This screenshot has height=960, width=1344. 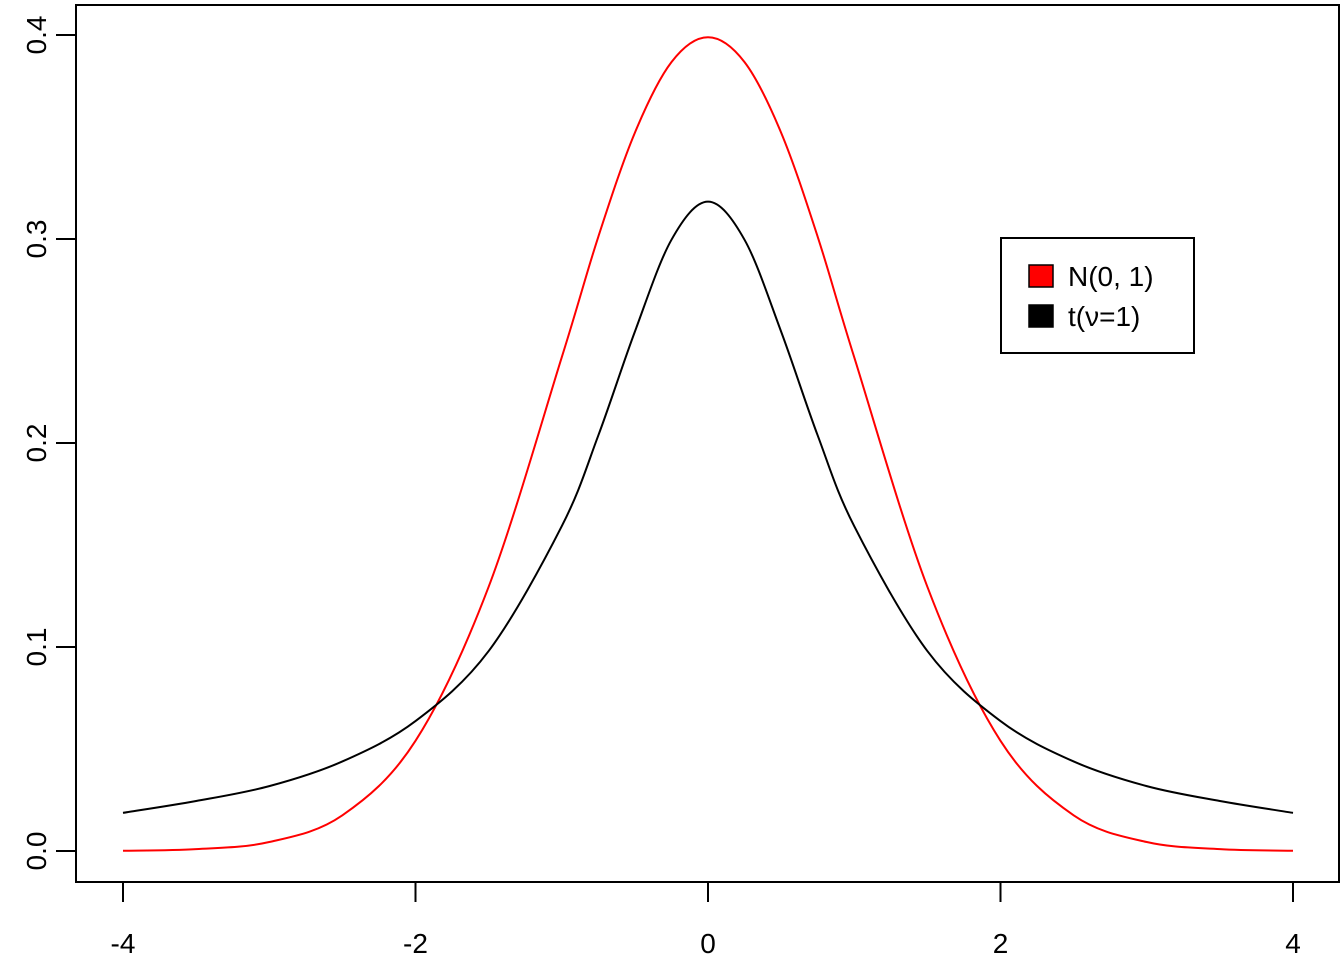 I want to click on y-tick-label: 0.1, so click(x=36, y=647).